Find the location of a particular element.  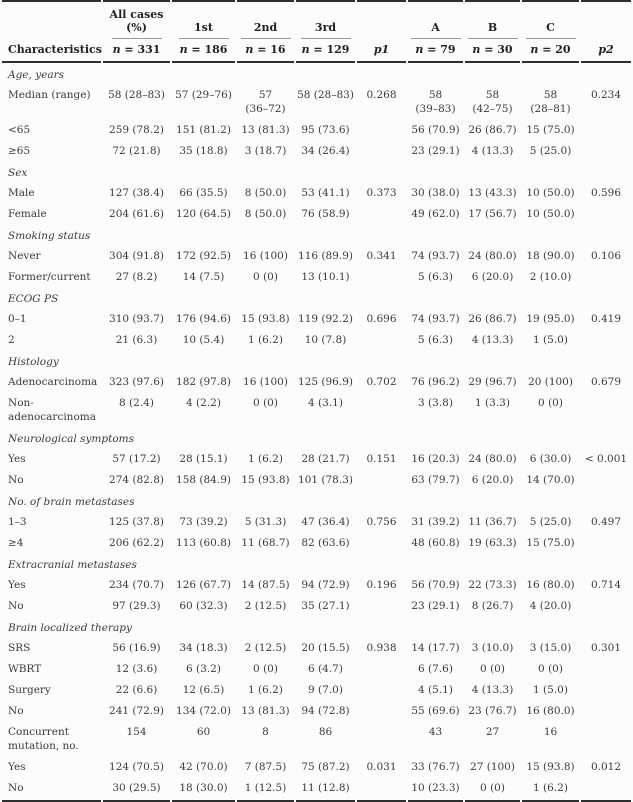

column-group-label: All cases (%) is located at coordinates (136, 21).